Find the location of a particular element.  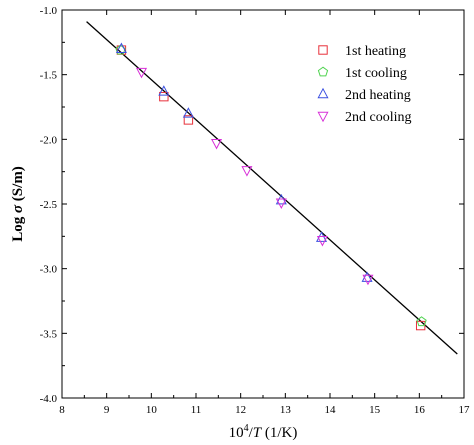

legend-label: 1st cooling is located at coordinates (376, 73).